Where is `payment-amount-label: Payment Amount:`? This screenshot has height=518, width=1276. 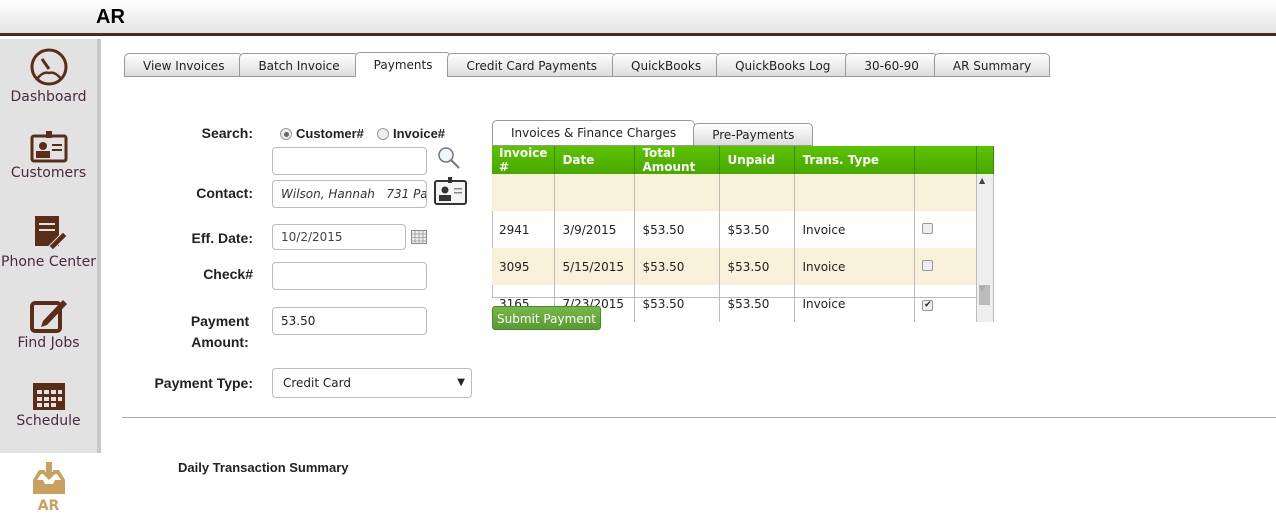 payment-amount-label: Payment Amount: is located at coordinates (220, 332).